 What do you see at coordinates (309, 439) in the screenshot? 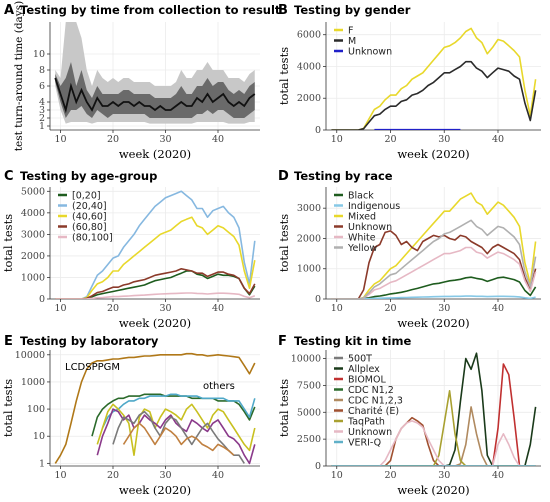
I see `y-tick-label: 2500` at bounding box center [309, 439].